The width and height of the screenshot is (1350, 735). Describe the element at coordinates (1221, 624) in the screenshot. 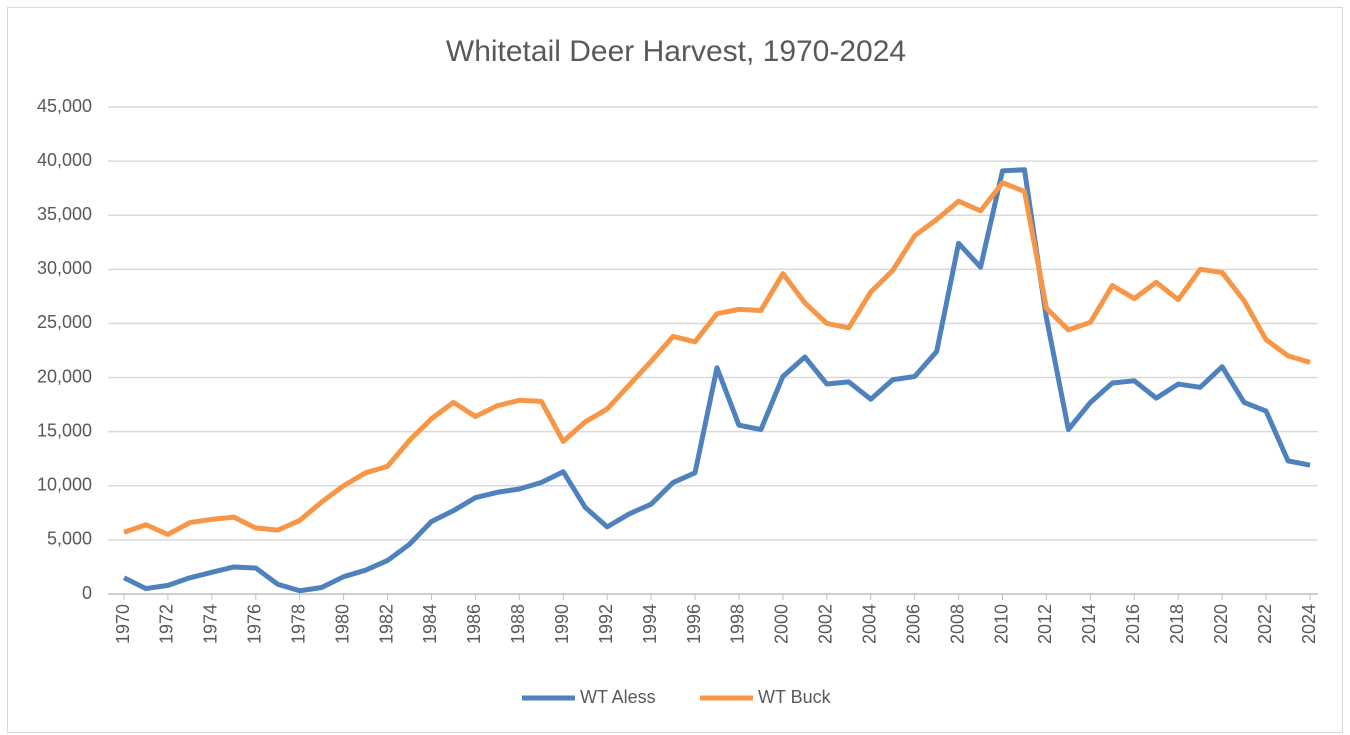

I see `x-tick-label: 2020` at that location.